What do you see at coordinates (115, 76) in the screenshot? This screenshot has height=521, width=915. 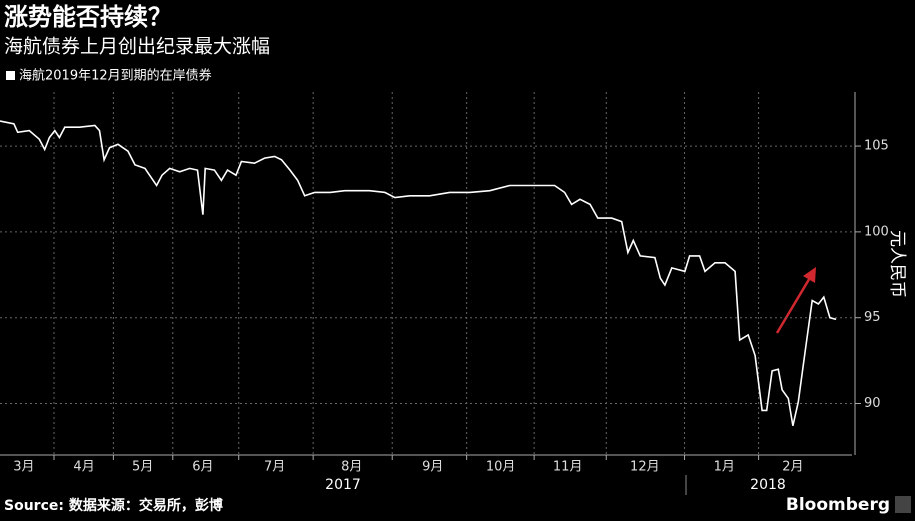 I see `legend-label: 海航2019年12月到期的在岸债券` at bounding box center [115, 76].